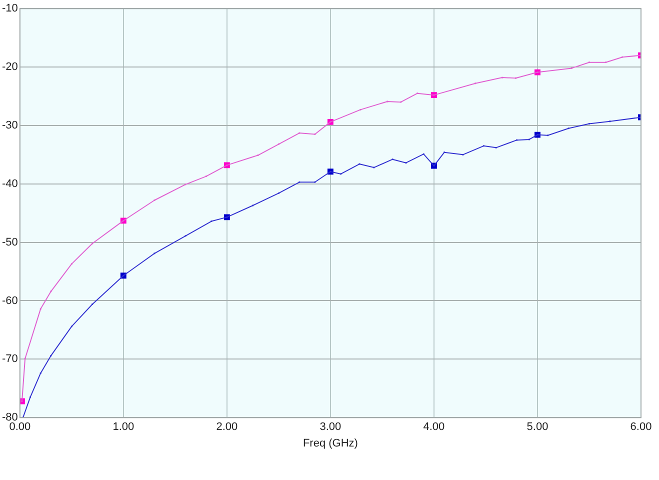 The width and height of the screenshot is (659, 480). What do you see at coordinates (10, 359) in the screenshot?
I see `y-tick-label: -70` at bounding box center [10, 359].